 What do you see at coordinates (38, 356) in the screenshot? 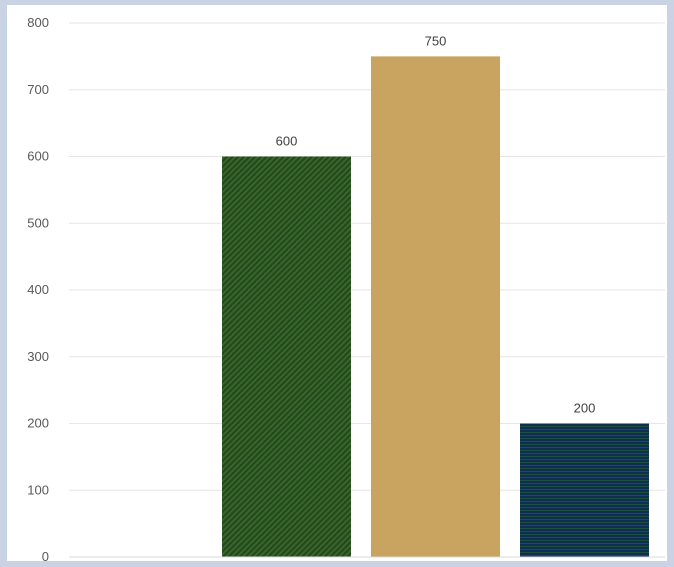
I see `y-tick-label: 300` at bounding box center [38, 356].